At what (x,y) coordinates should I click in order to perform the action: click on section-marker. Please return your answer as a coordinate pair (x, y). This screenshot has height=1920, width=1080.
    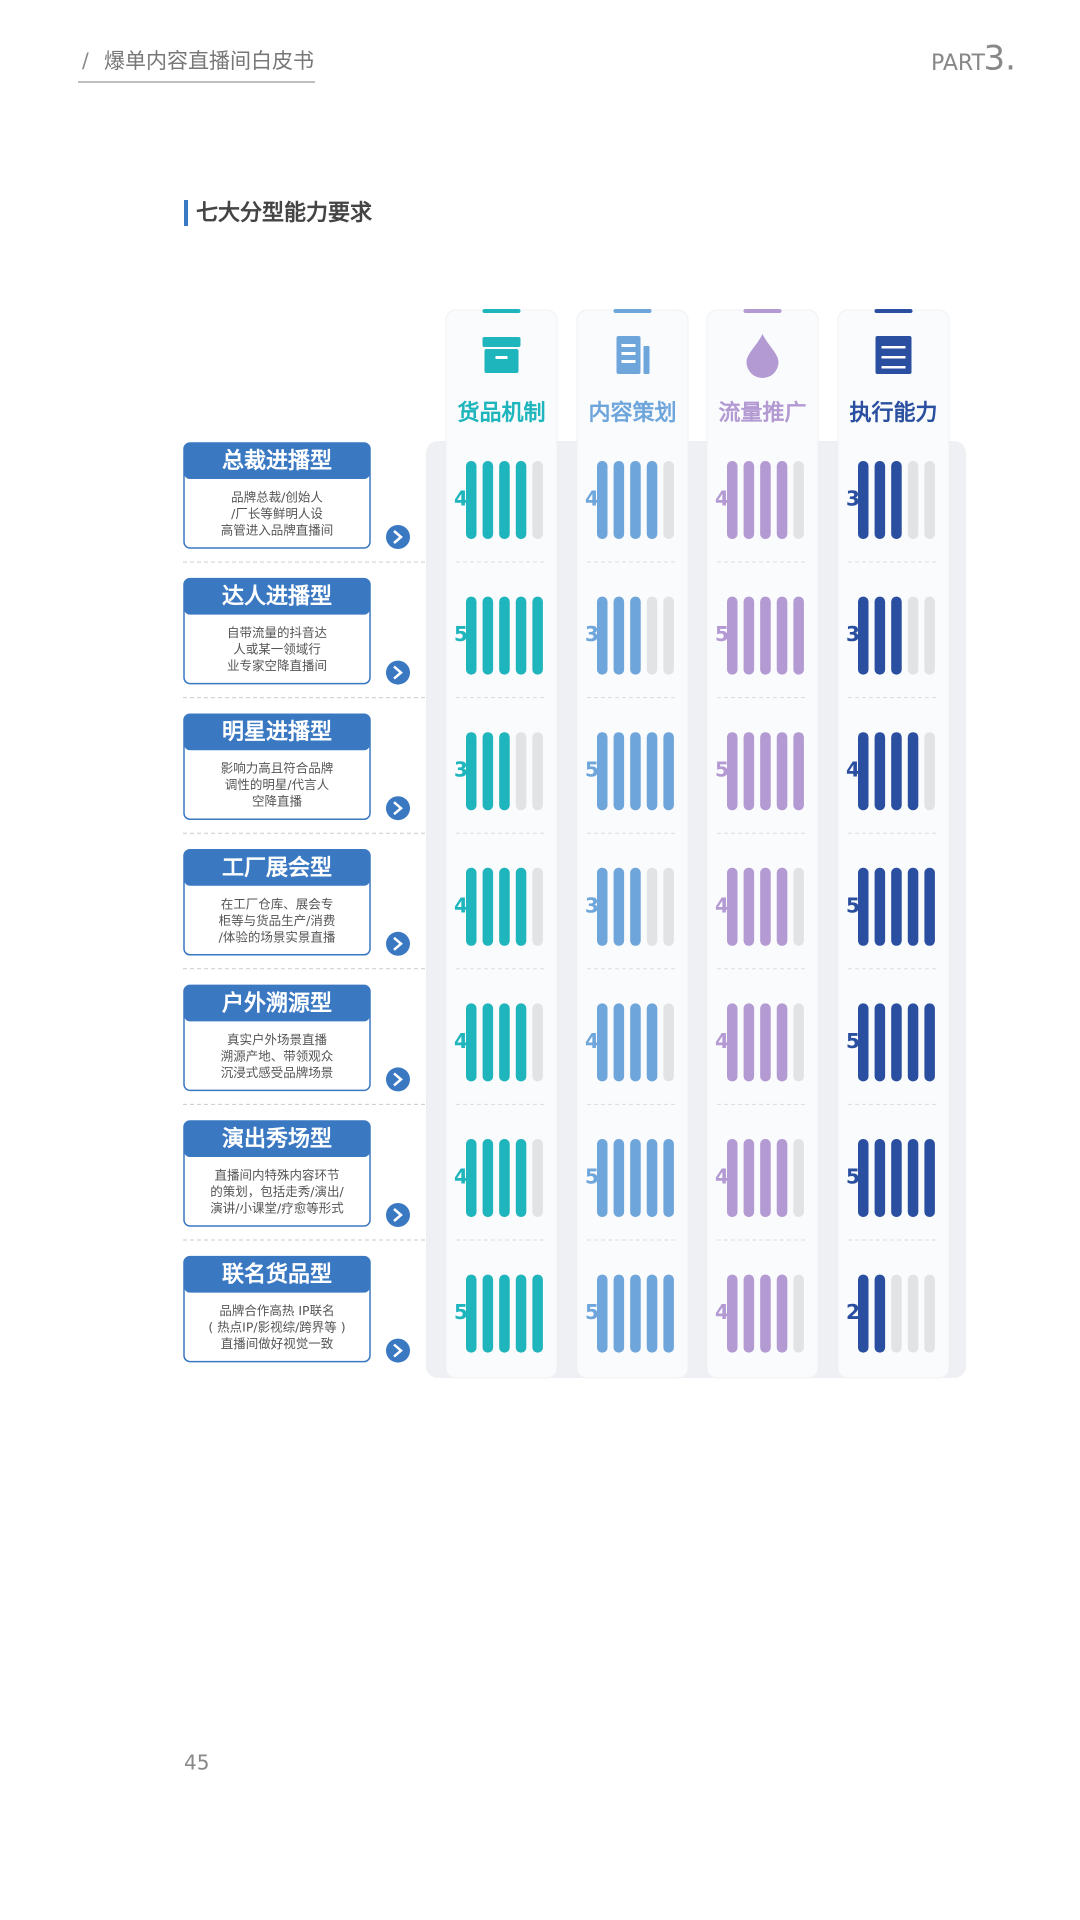
    Looking at the image, I should click on (186, 213).